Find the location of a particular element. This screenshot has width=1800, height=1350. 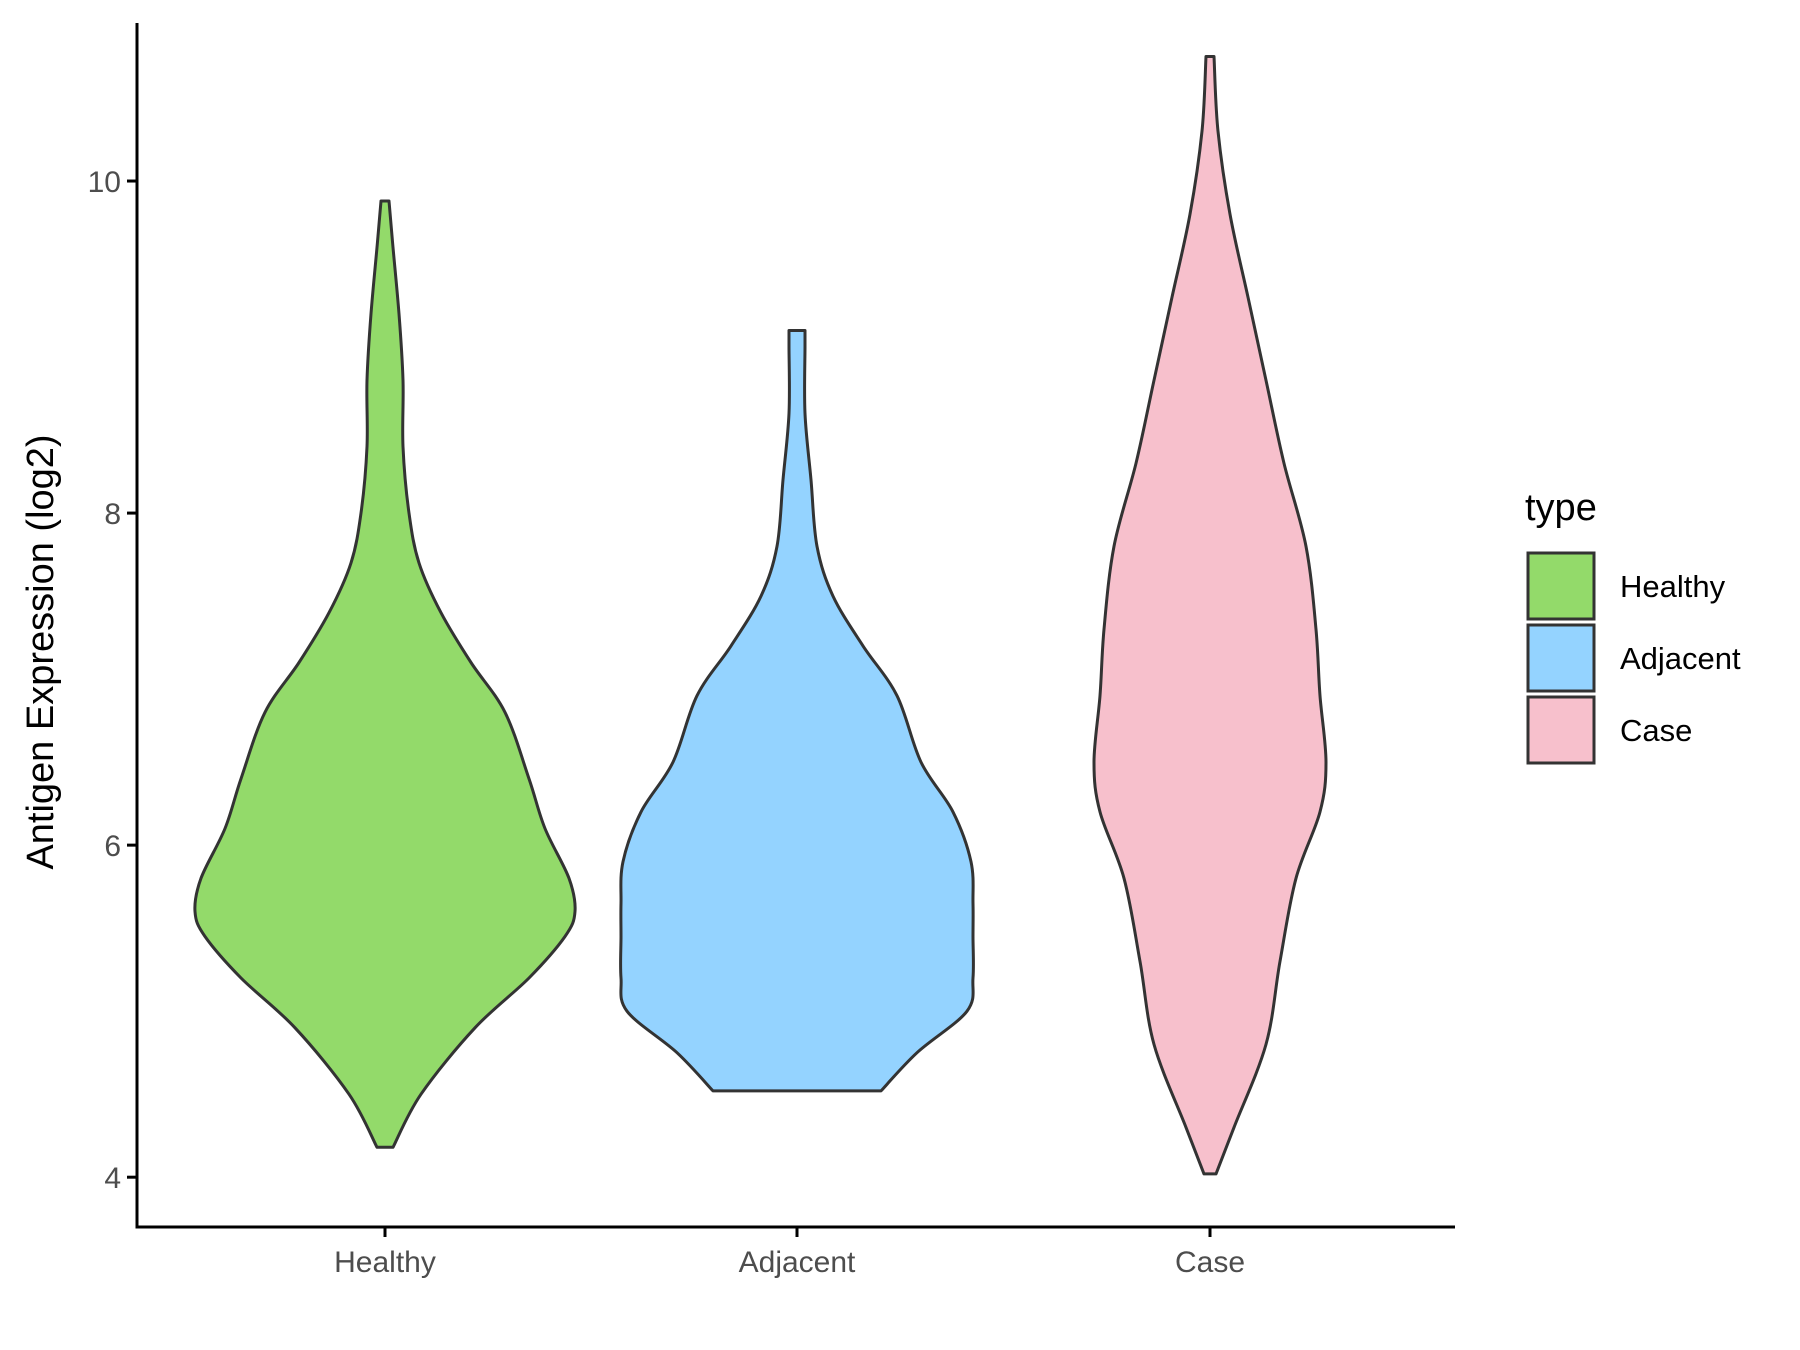

legend-label-adjacent: Adjacent is located at coordinates (1680, 658).